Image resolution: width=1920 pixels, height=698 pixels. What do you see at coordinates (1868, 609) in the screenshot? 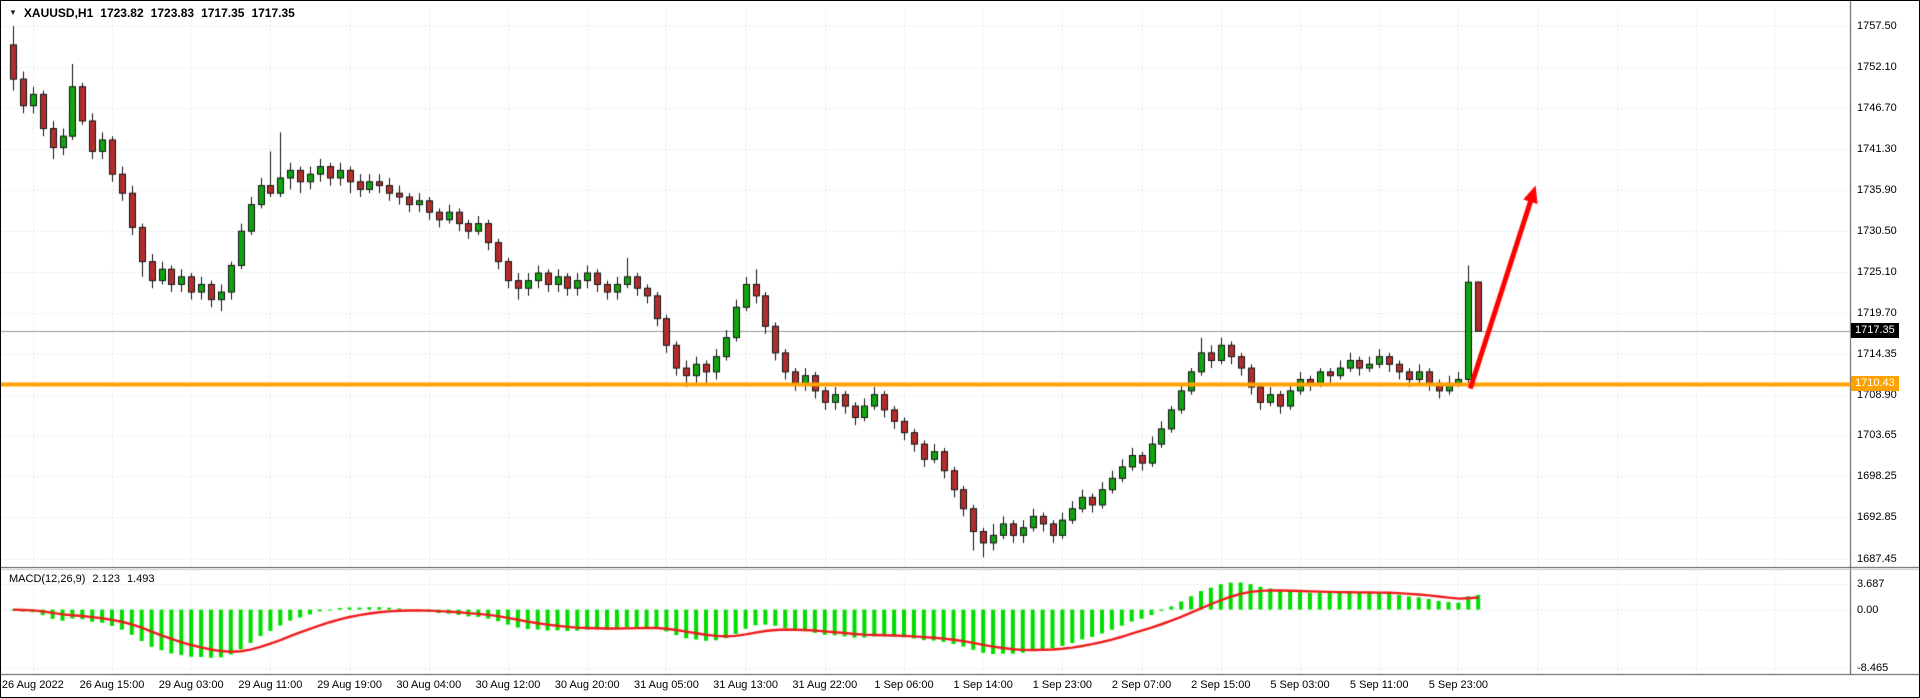
I see `macd-axis-label: 0.00` at bounding box center [1868, 609].